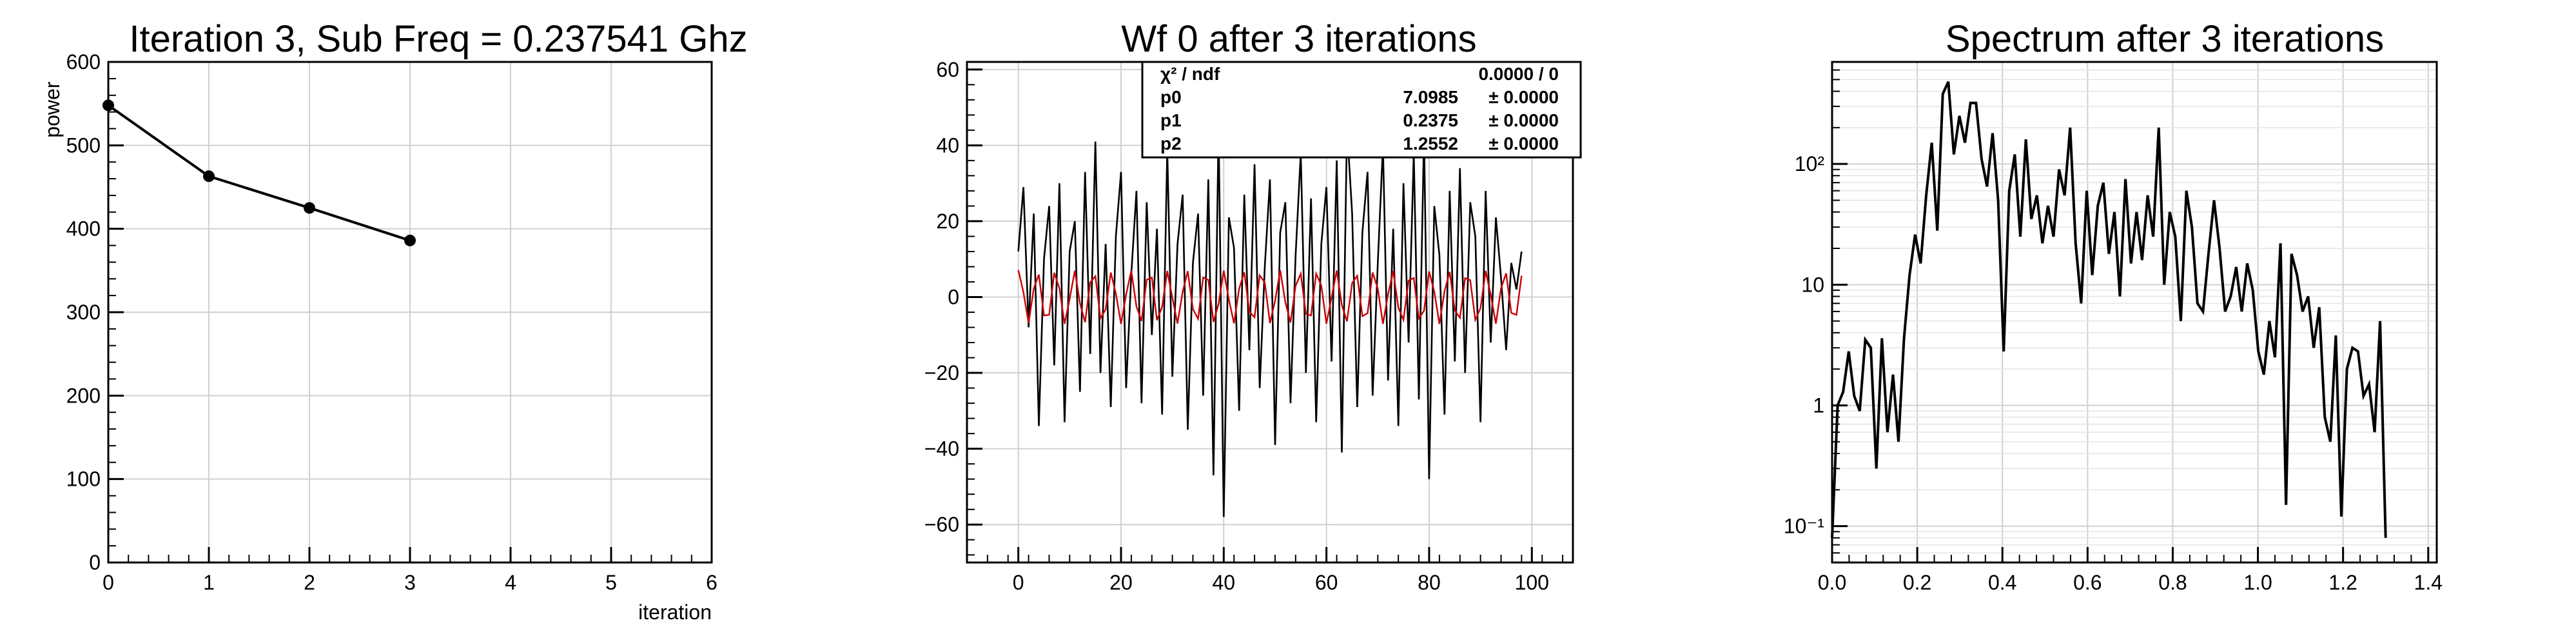 This screenshot has height=627, width=2576. I want to click on x-tick-label: 0.6, so click(2087, 582).